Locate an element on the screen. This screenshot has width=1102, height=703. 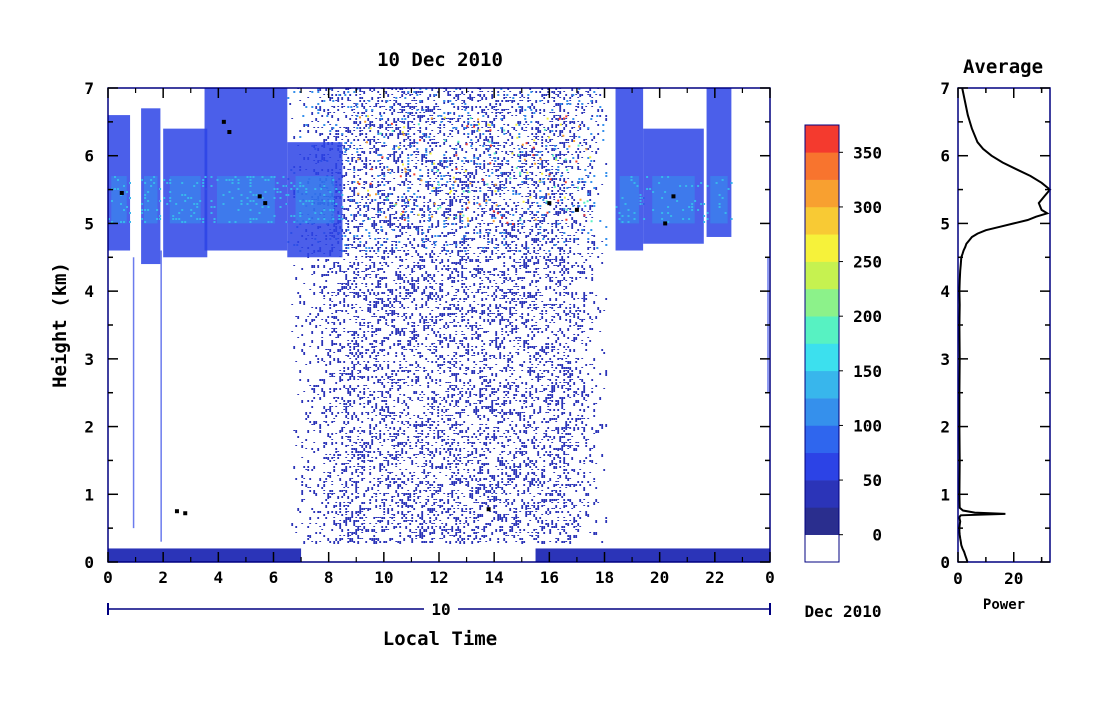
y-tick-label: 4 is located at coordinates (89, 291).